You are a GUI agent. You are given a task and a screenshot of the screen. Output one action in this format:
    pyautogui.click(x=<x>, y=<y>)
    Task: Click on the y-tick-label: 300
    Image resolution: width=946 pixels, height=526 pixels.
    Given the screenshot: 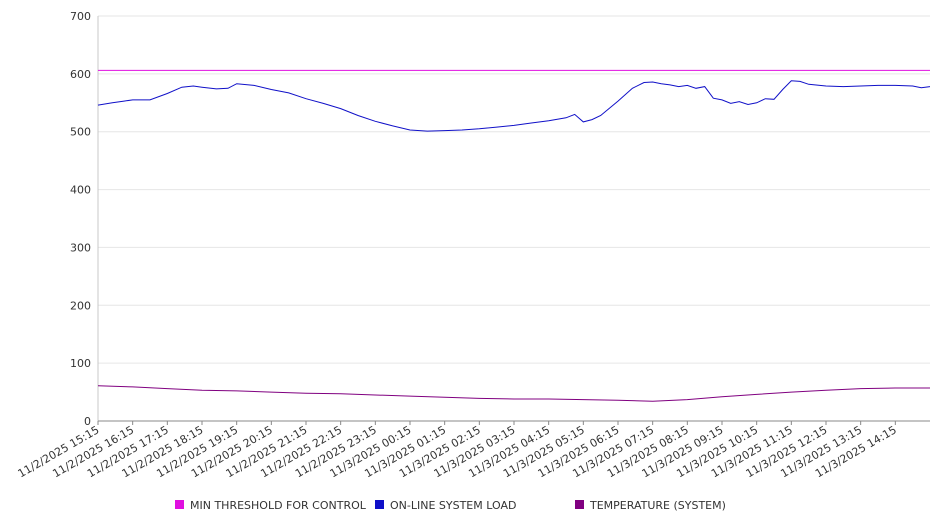 What is the action you would take?
    pyautogui.click(x=80, y=247)
    